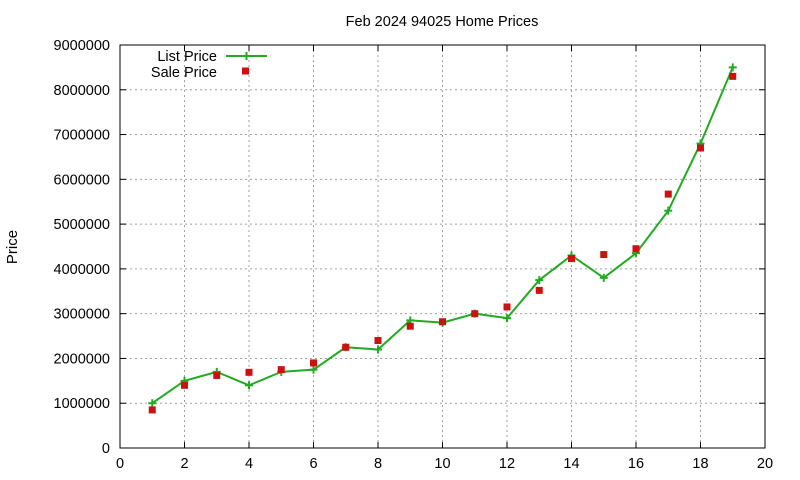 The width and height of the screenshot is (800, 480). I want to click on y-tick-label: 3000000, so click(82, 315).